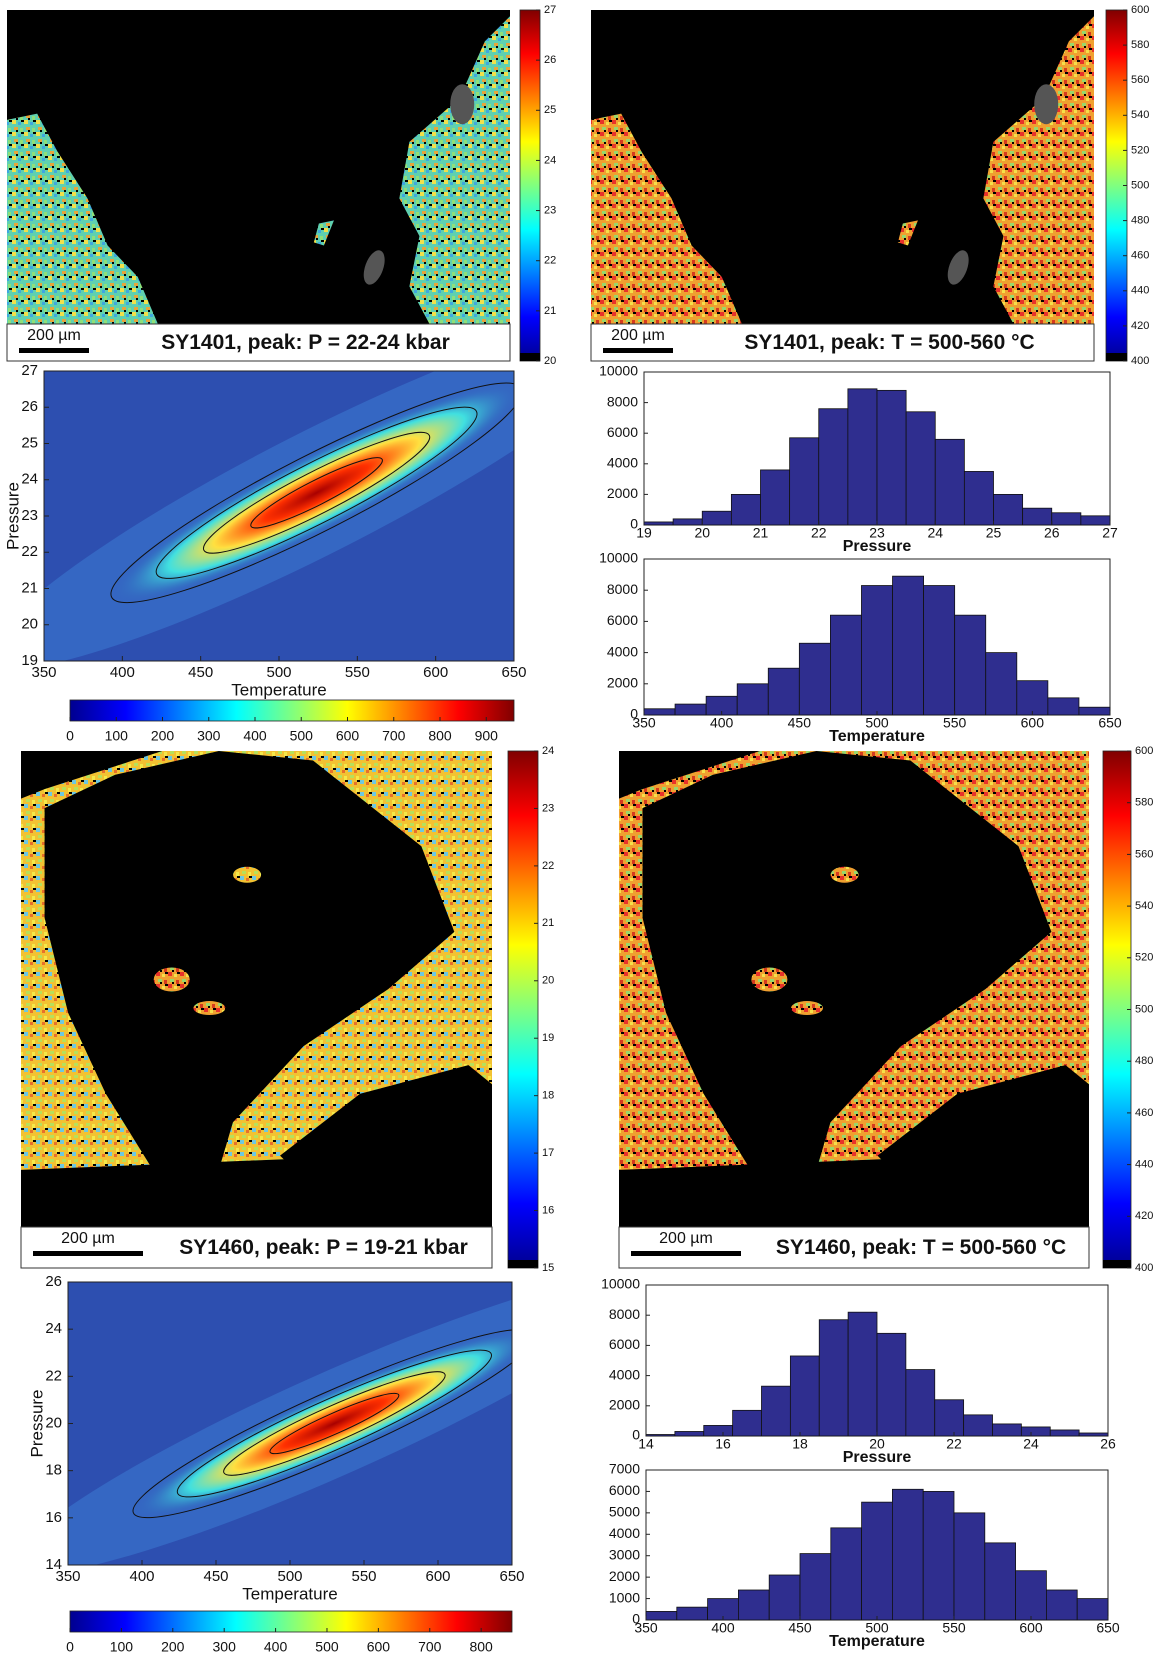  Describe the element at coordinates (29, 479) in the screenshot. I see `y-tick-label: 24` at that location.